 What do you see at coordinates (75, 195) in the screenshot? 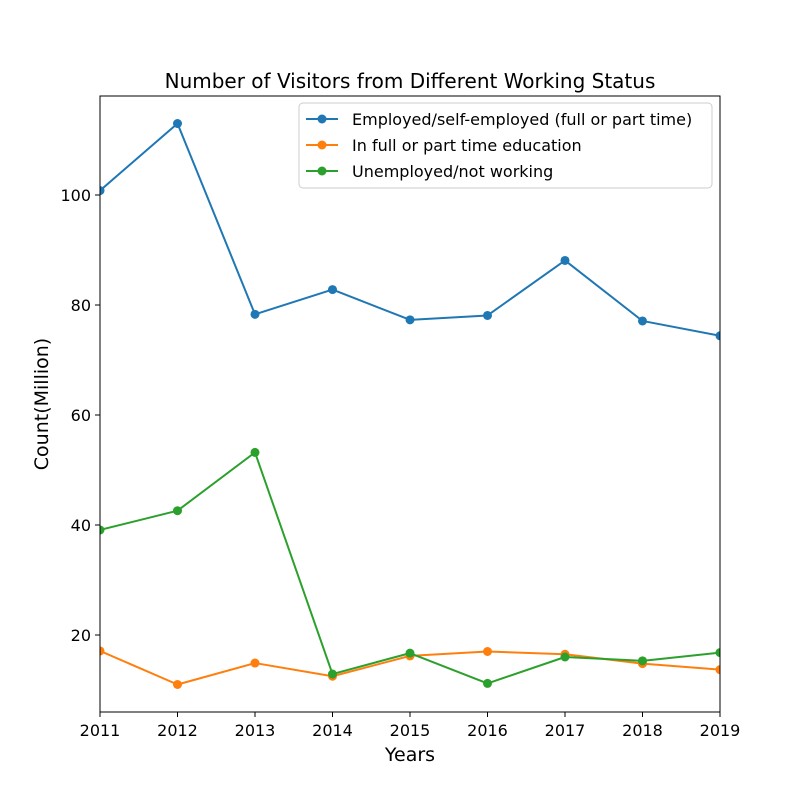
I see `y-tick-label: 100` at bounding box center [75, 195].